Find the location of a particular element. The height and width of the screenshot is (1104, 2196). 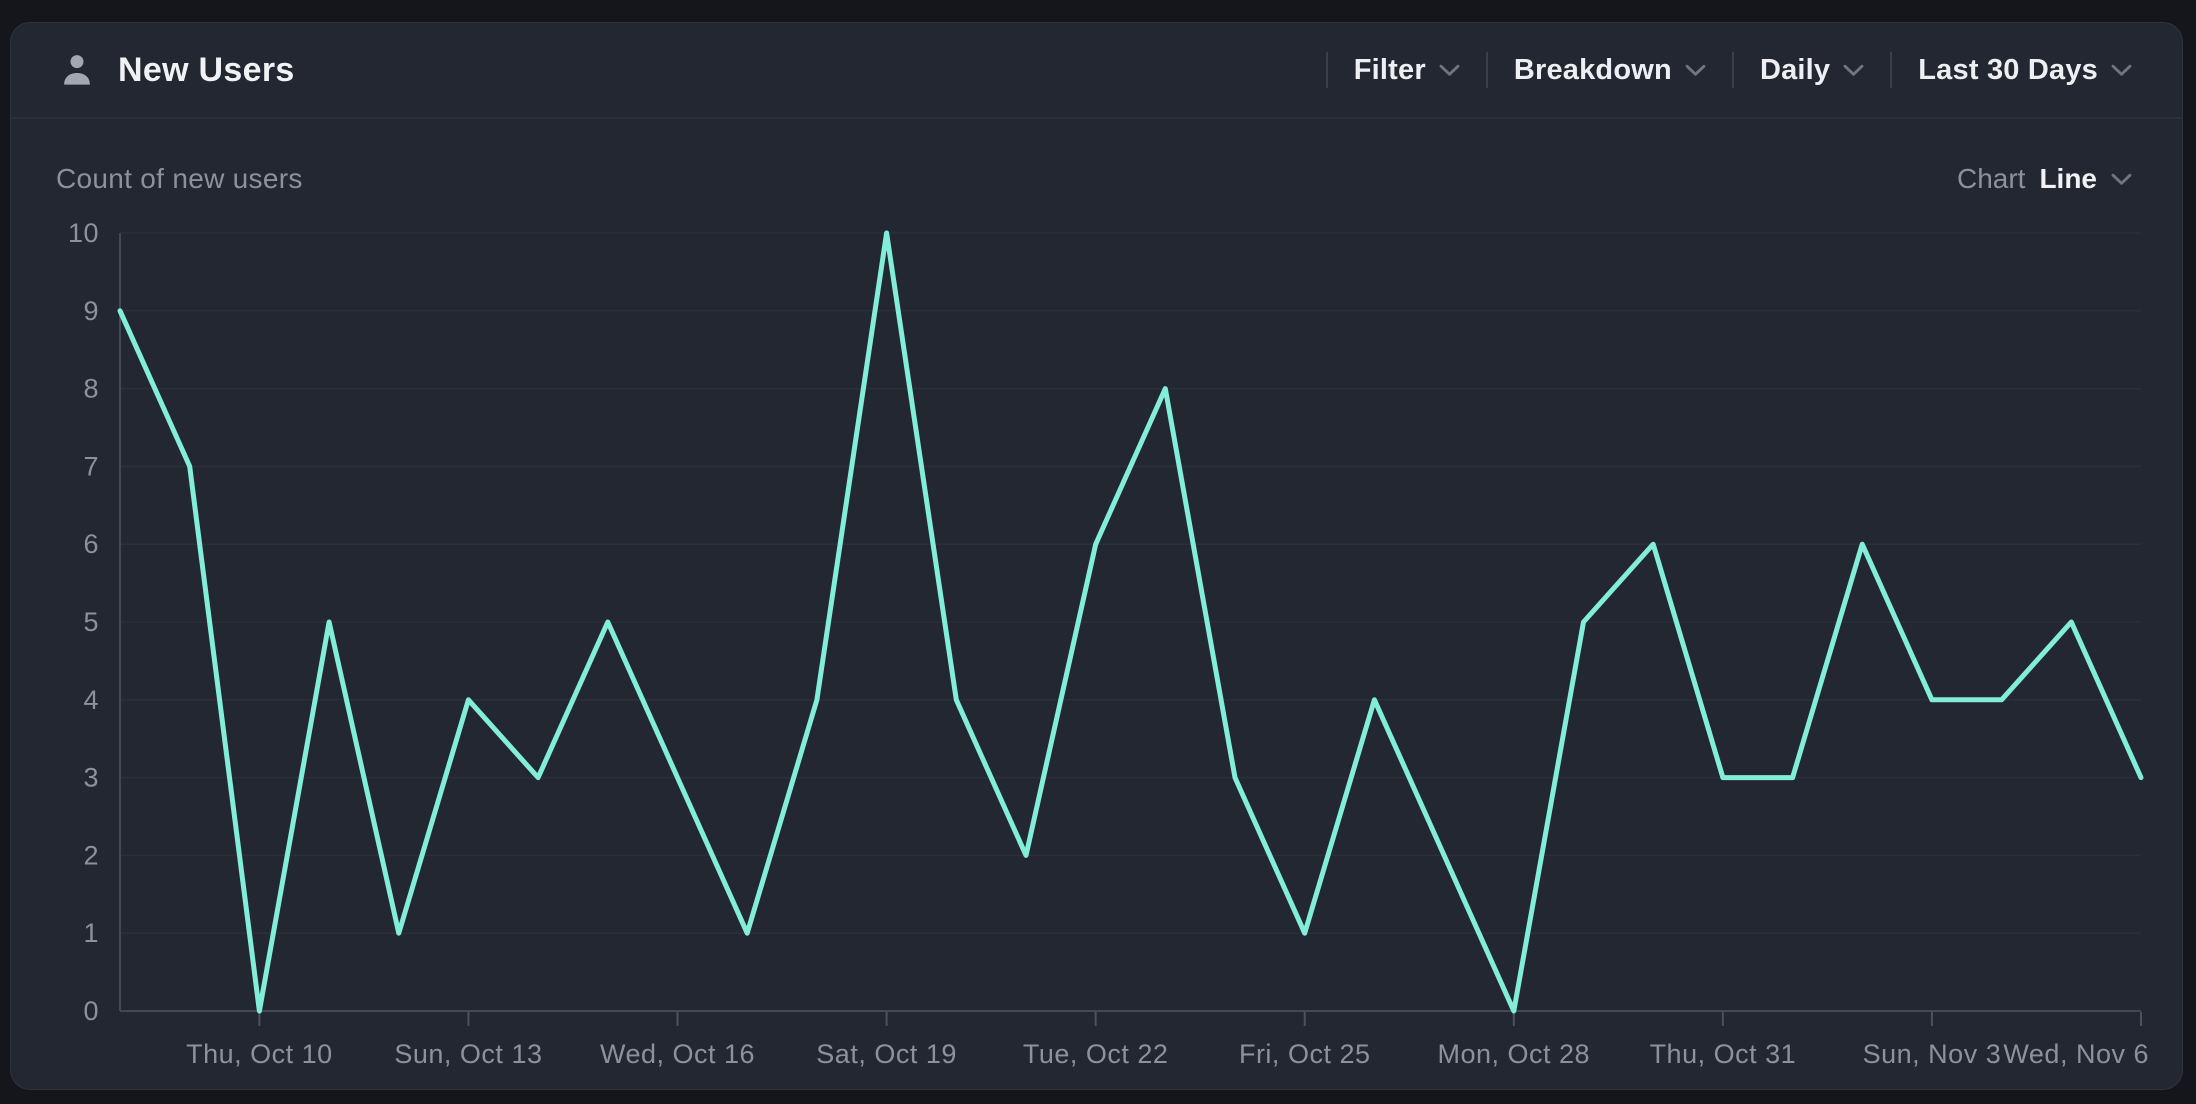

control-breakdown: Breakdown is located at coordinates (1610, 70).